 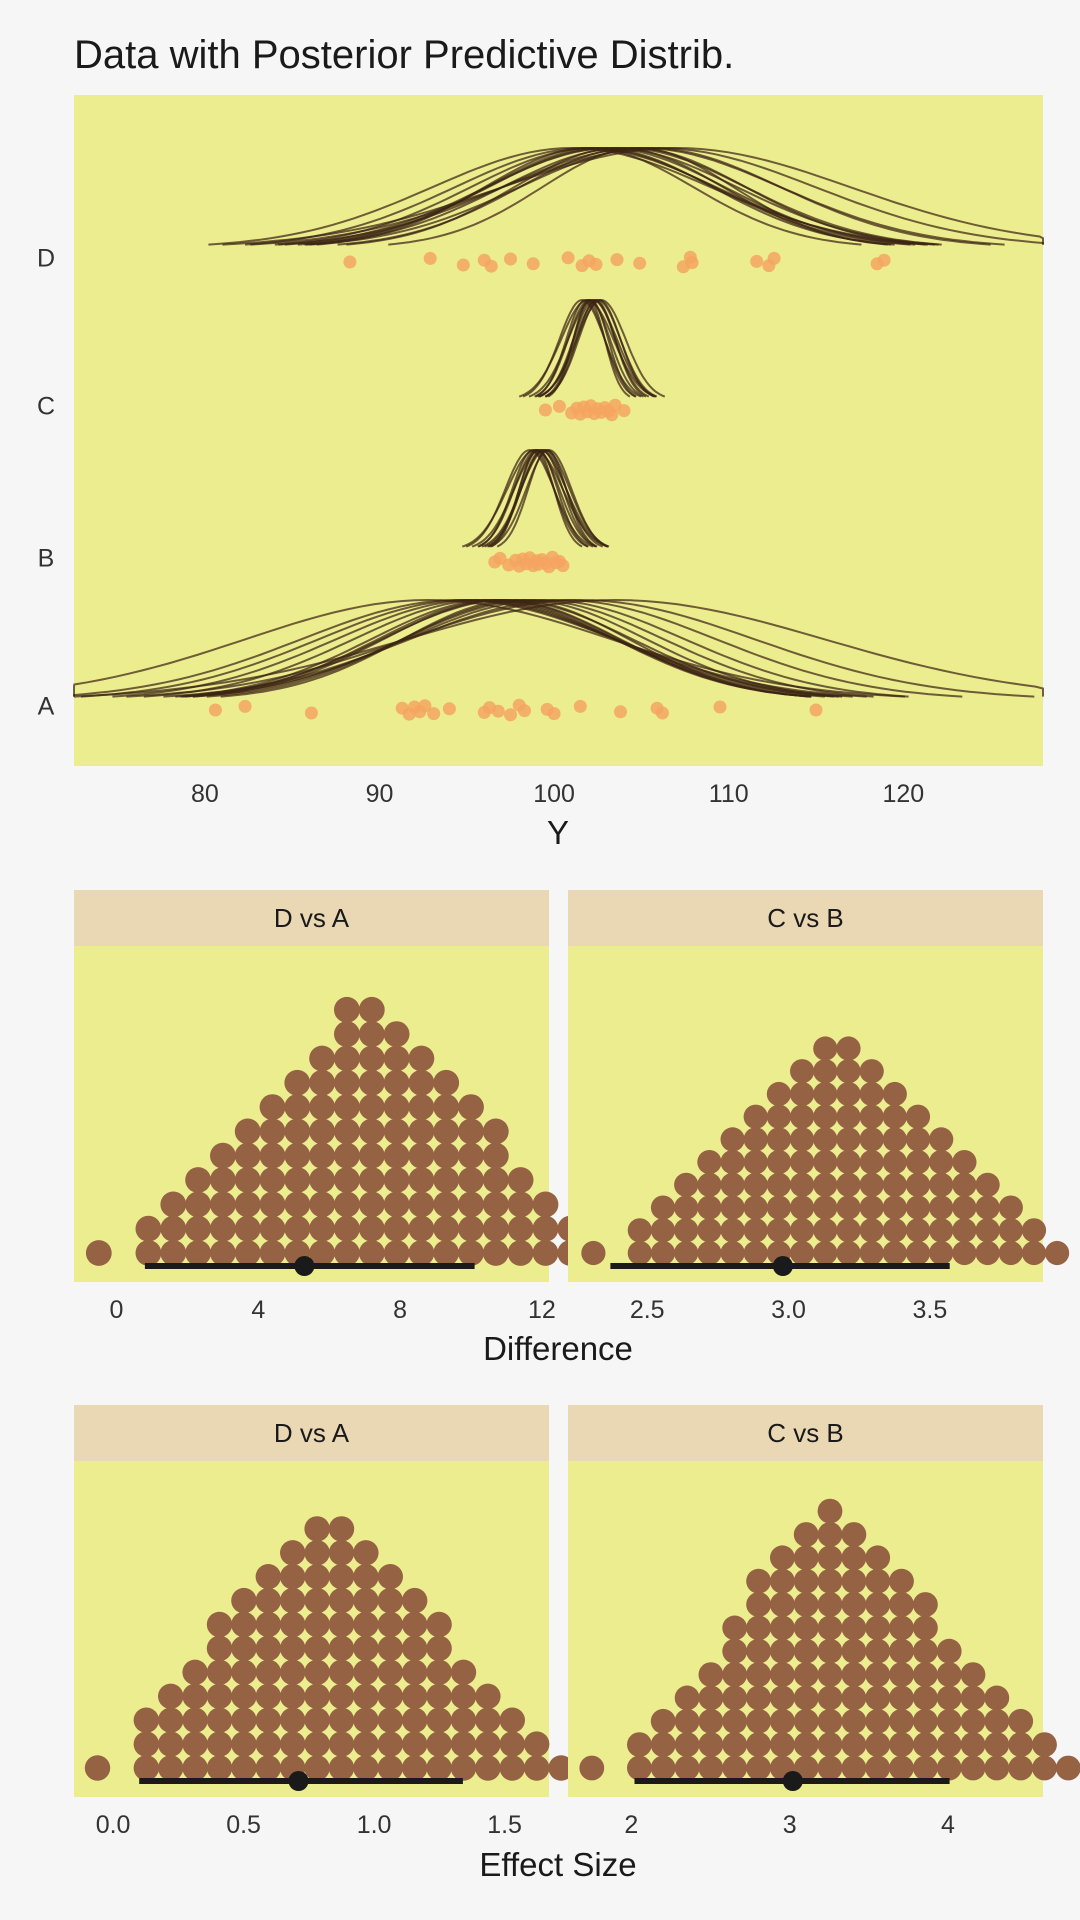 I want to click on y-tick-label: A, so click(x=46, y=707).